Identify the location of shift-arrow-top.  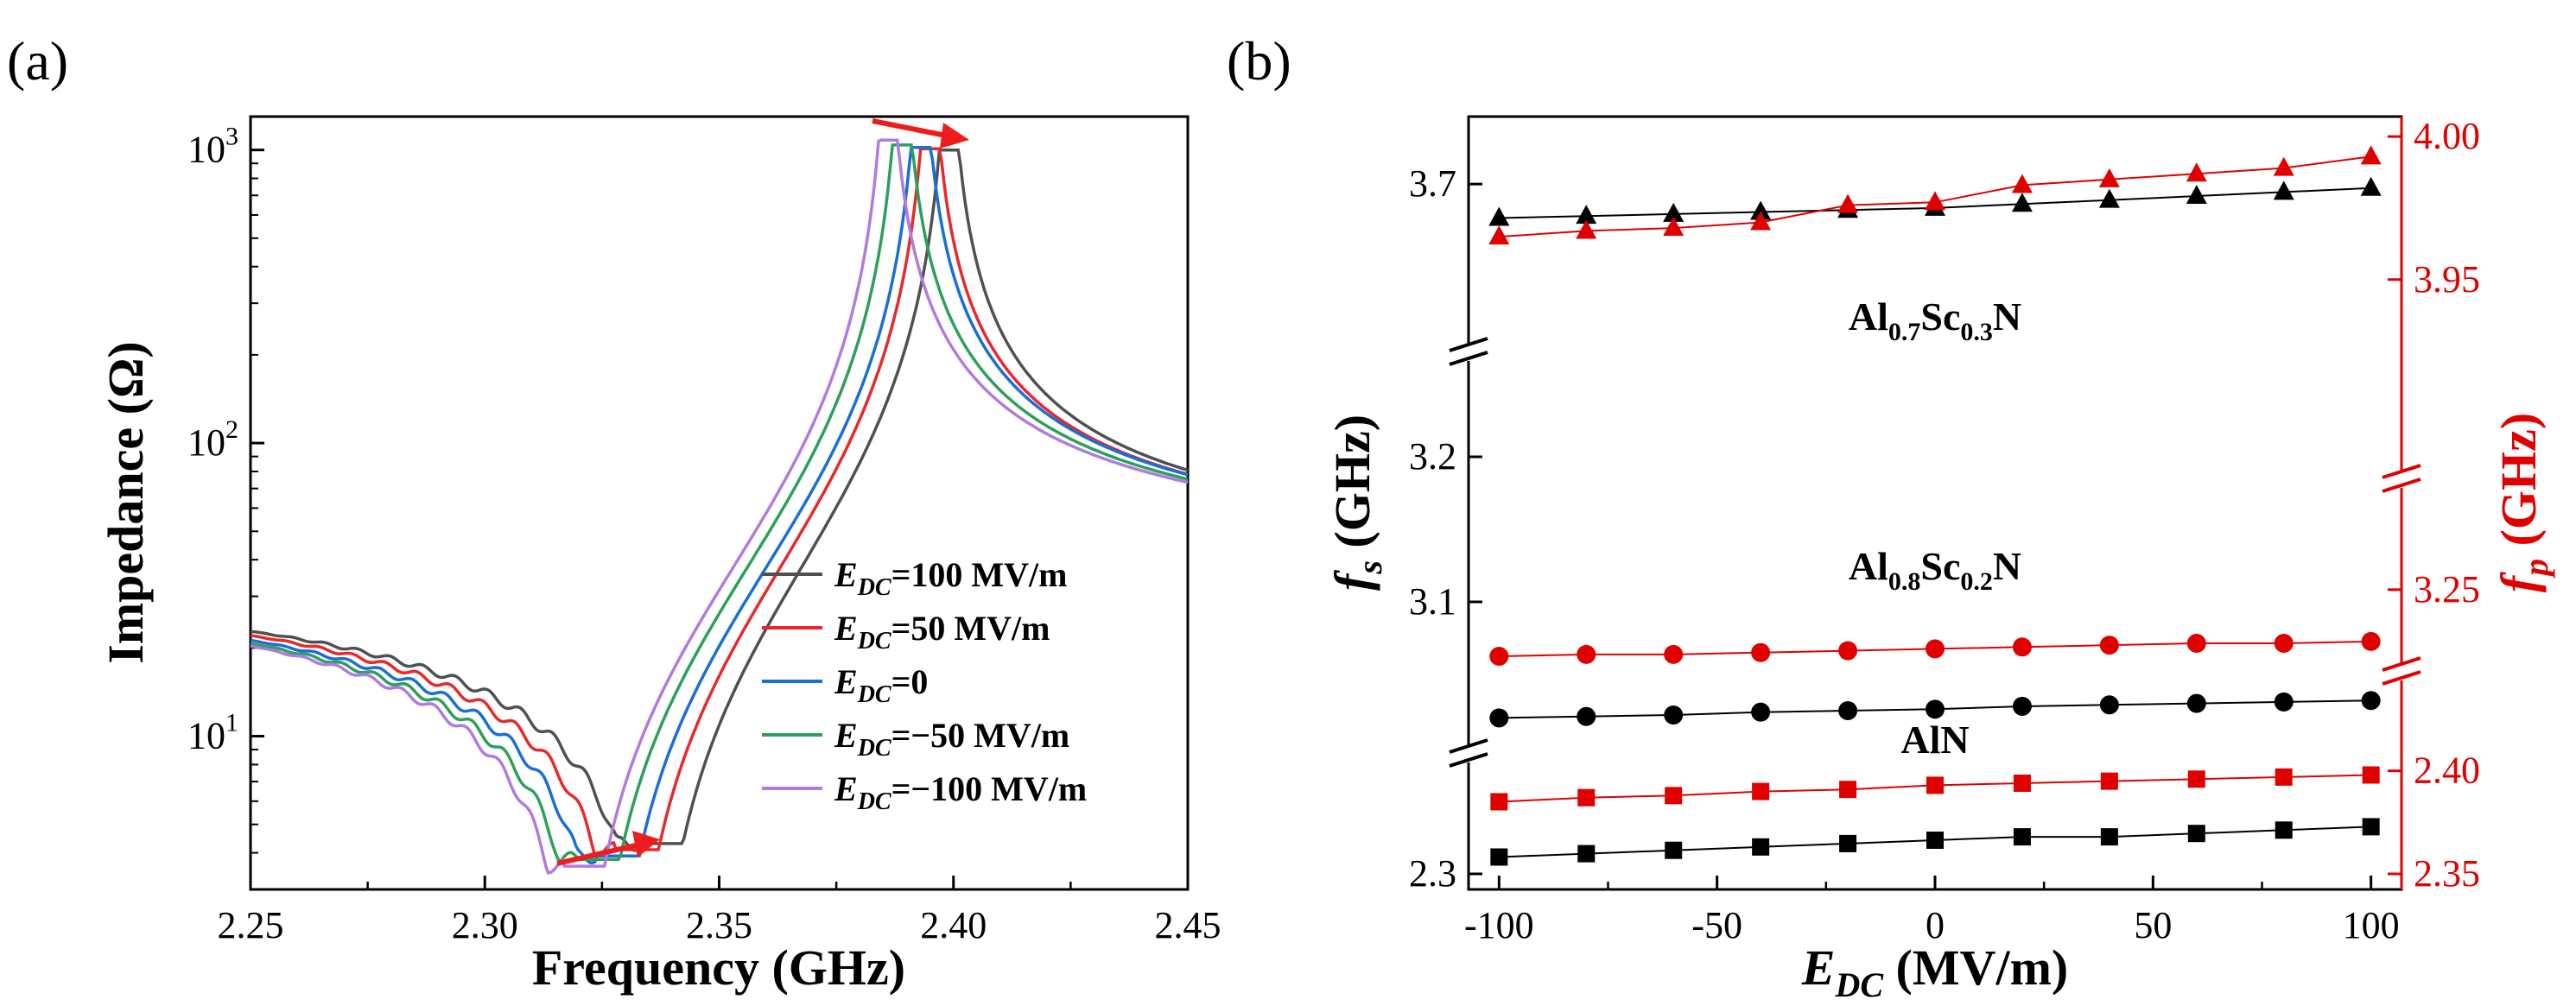
(920, 133).